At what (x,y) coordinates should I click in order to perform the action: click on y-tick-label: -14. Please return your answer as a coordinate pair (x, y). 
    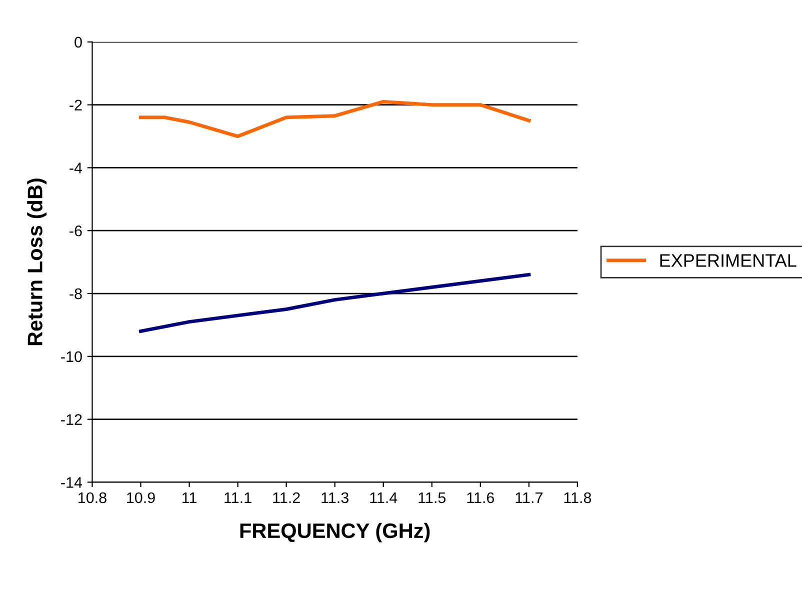
    Looking at the image, I should click on (71, 482).